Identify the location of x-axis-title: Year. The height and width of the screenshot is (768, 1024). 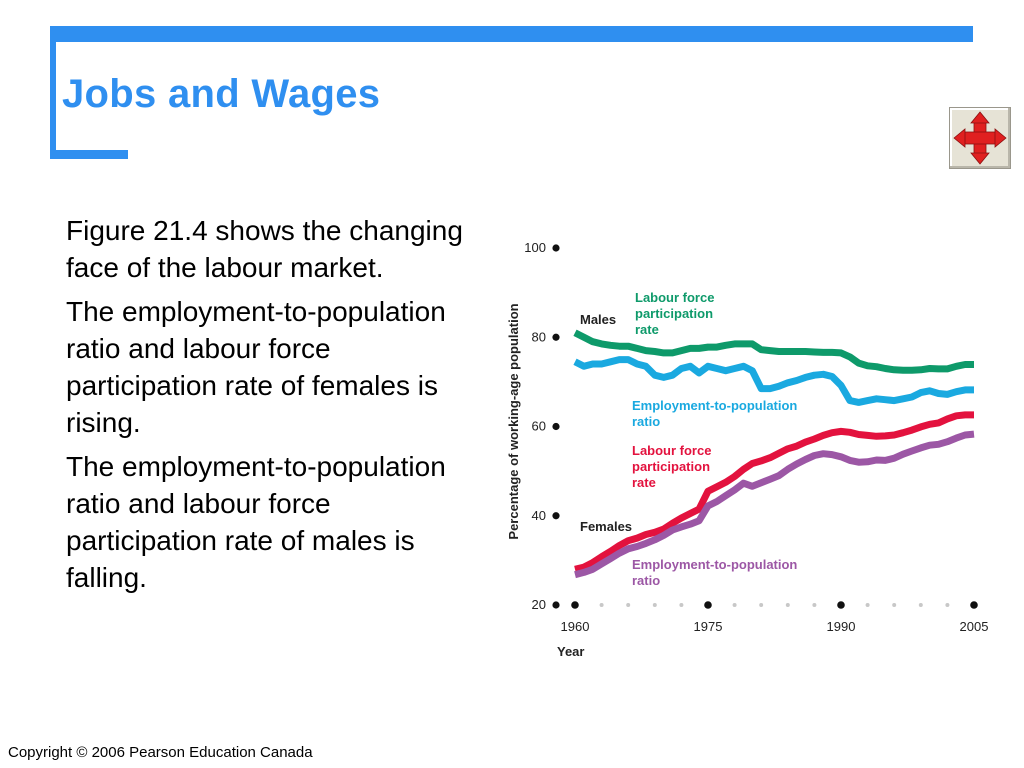
(570, 651).